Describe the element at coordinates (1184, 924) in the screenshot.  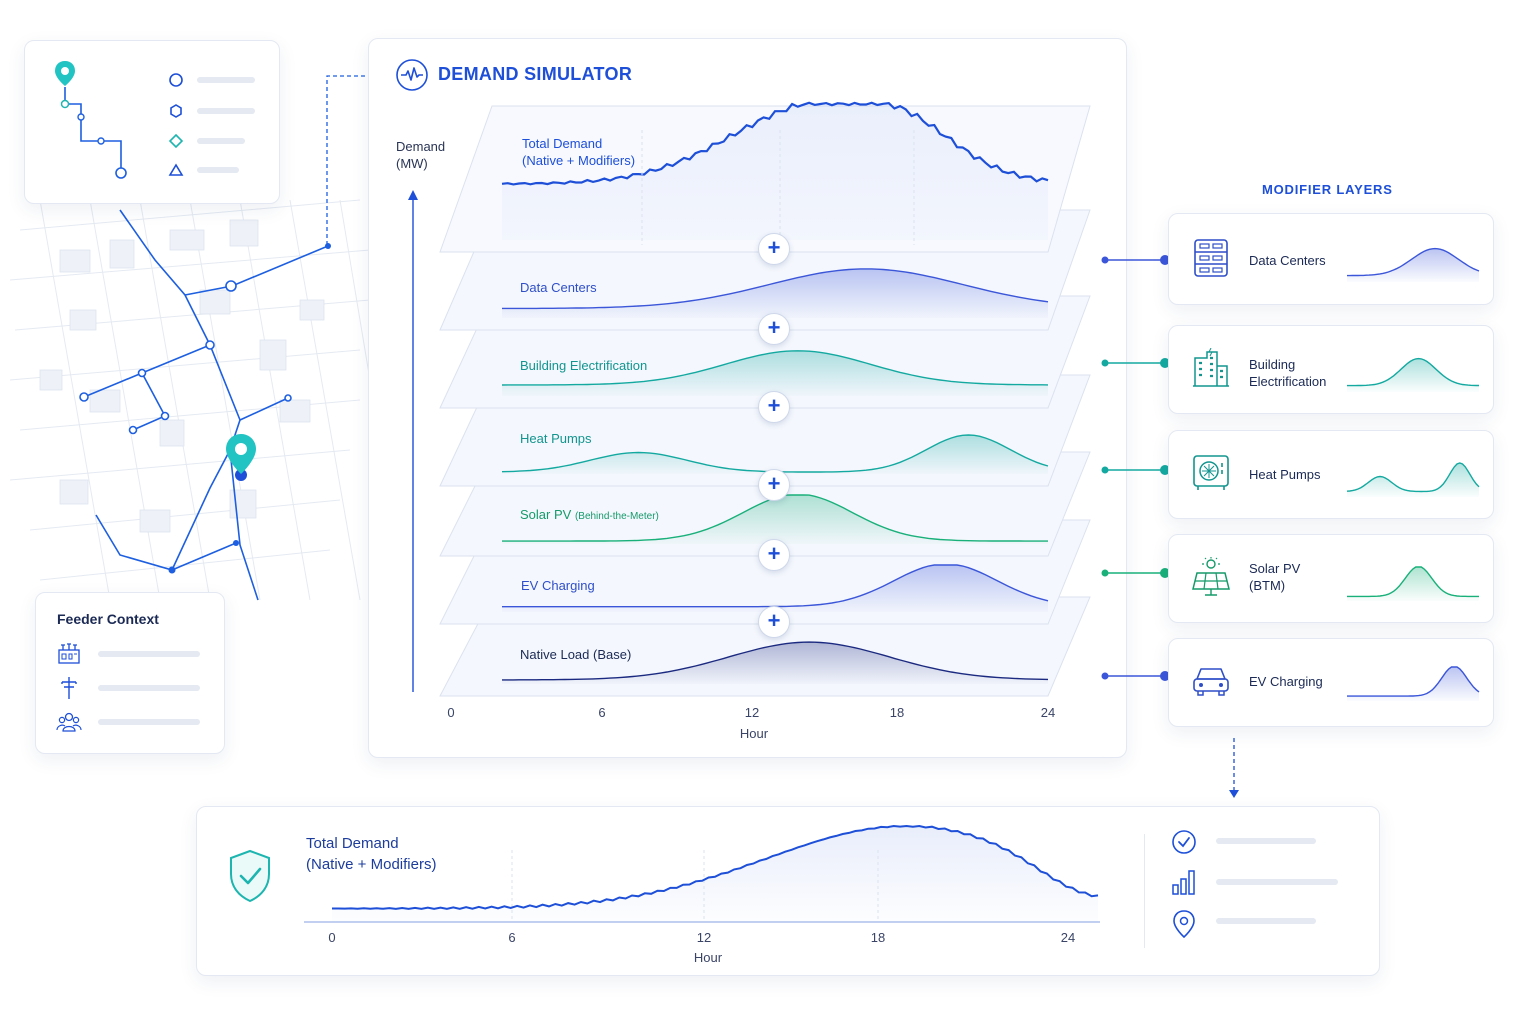
I see `location-pin-icon` at that location.